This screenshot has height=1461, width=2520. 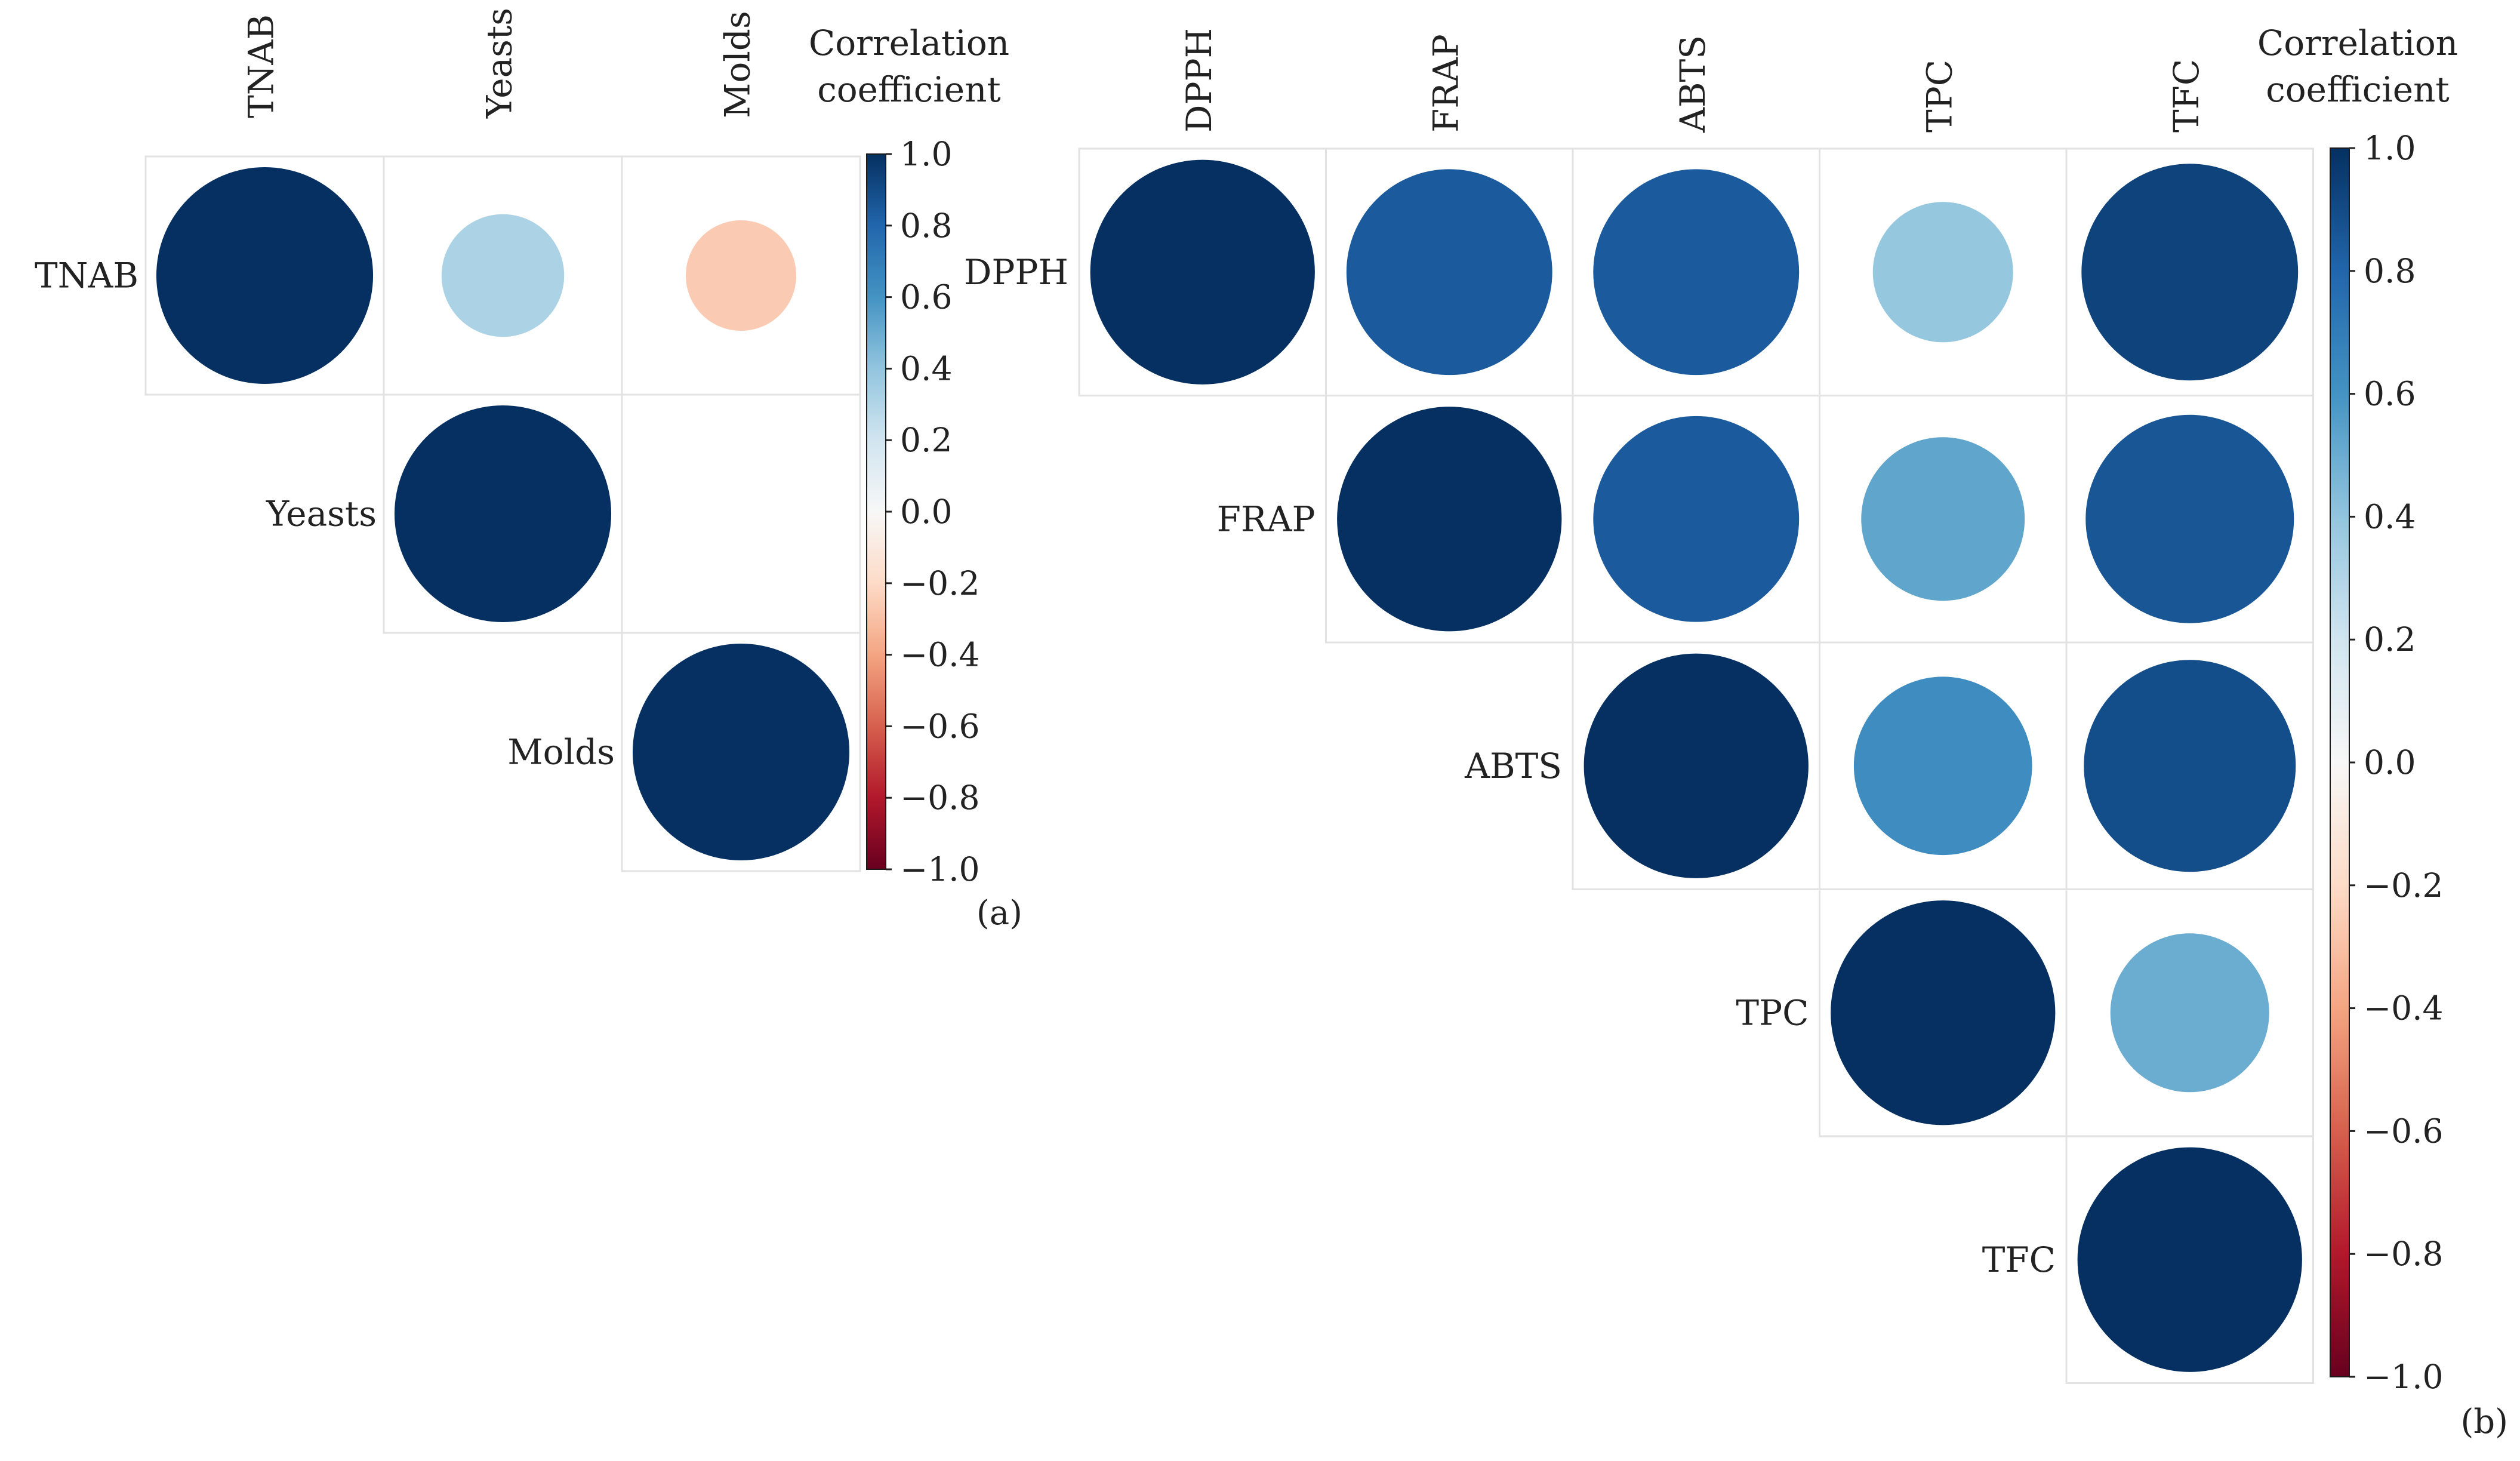 What do you see at coordinates (926, 440) in the screenshot?
I see `panel-a-colorbar-tick-label: 0.2` at bounding box center [926, 440].